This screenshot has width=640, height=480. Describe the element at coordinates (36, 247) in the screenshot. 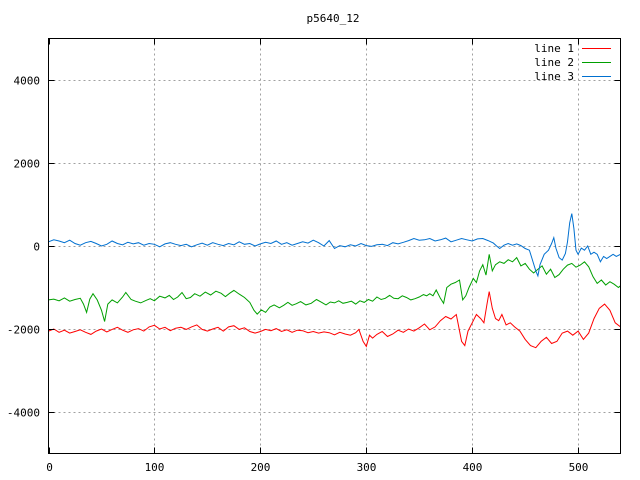

I see `y-tick-label: 0` at that location.